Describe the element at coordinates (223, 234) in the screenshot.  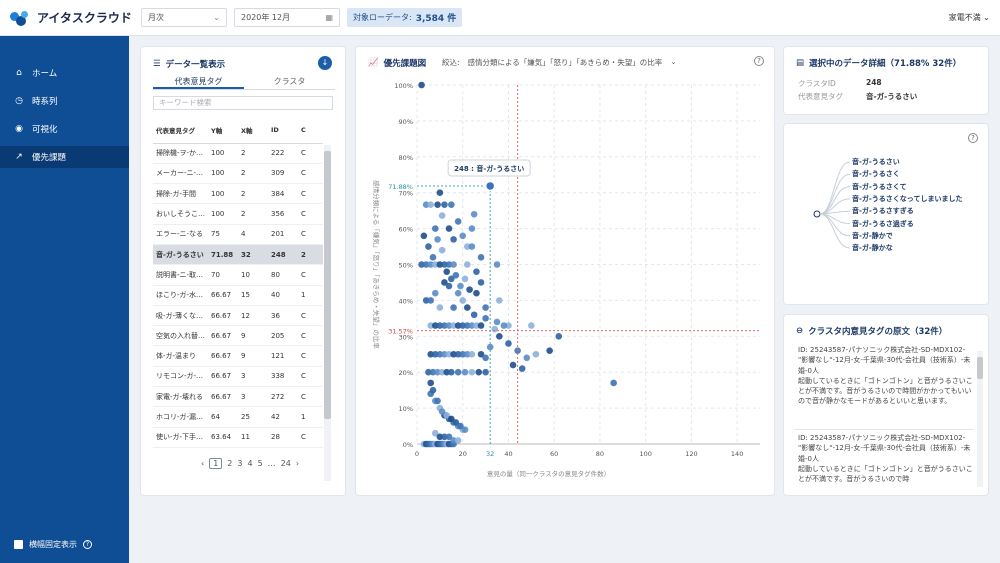
I see `table-cell: 75` at that location.